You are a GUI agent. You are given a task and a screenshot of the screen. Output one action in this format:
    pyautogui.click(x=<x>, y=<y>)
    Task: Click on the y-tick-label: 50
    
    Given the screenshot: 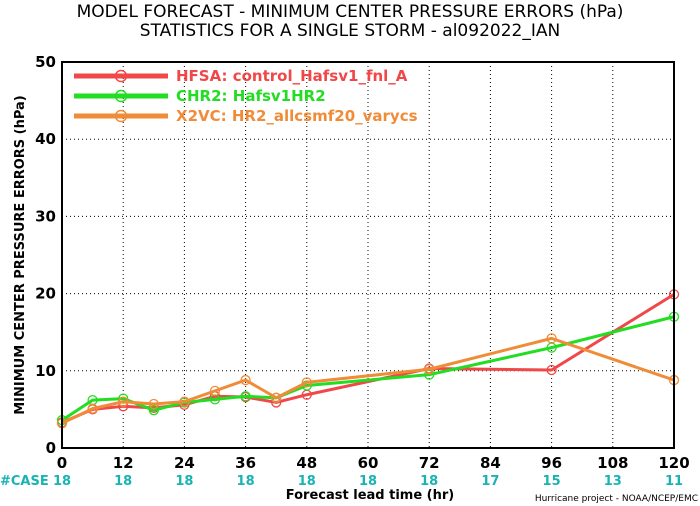 What is the action you would take?
    pyautogui.click(x=45, y=62)
    